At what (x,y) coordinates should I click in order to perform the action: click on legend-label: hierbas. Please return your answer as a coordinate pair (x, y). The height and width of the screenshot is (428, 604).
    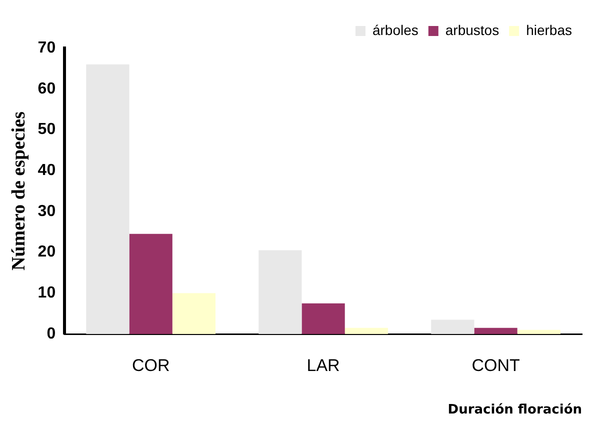
    Looking at the image, I should click on (549, 30).